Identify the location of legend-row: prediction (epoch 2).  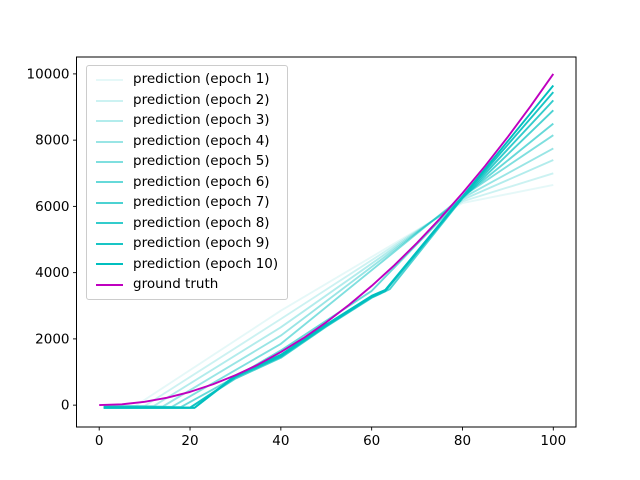
(187, 101).